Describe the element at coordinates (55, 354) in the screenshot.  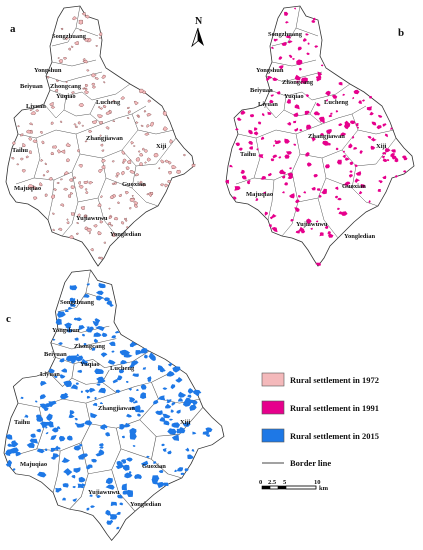
I see `svg-text: Beiyuan` at that location.